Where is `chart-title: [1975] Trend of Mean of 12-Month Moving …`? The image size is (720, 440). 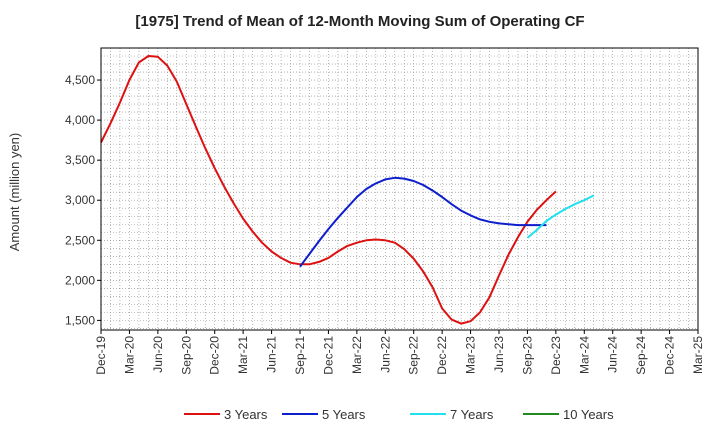
chart-title: [1975] Trend of Mean of 12-Month Moving … is located at coordinates (359, 21).